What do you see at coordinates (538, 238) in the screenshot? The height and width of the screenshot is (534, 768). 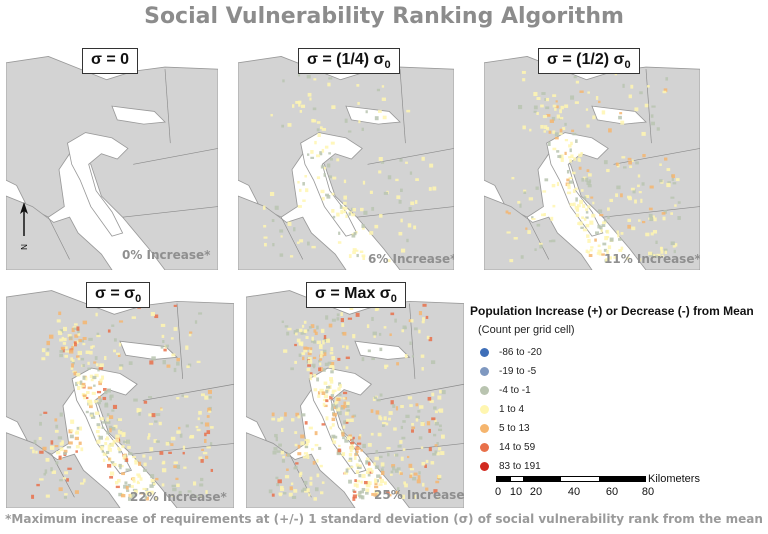 I see `county-boundary` at bounding box center [538, 238].